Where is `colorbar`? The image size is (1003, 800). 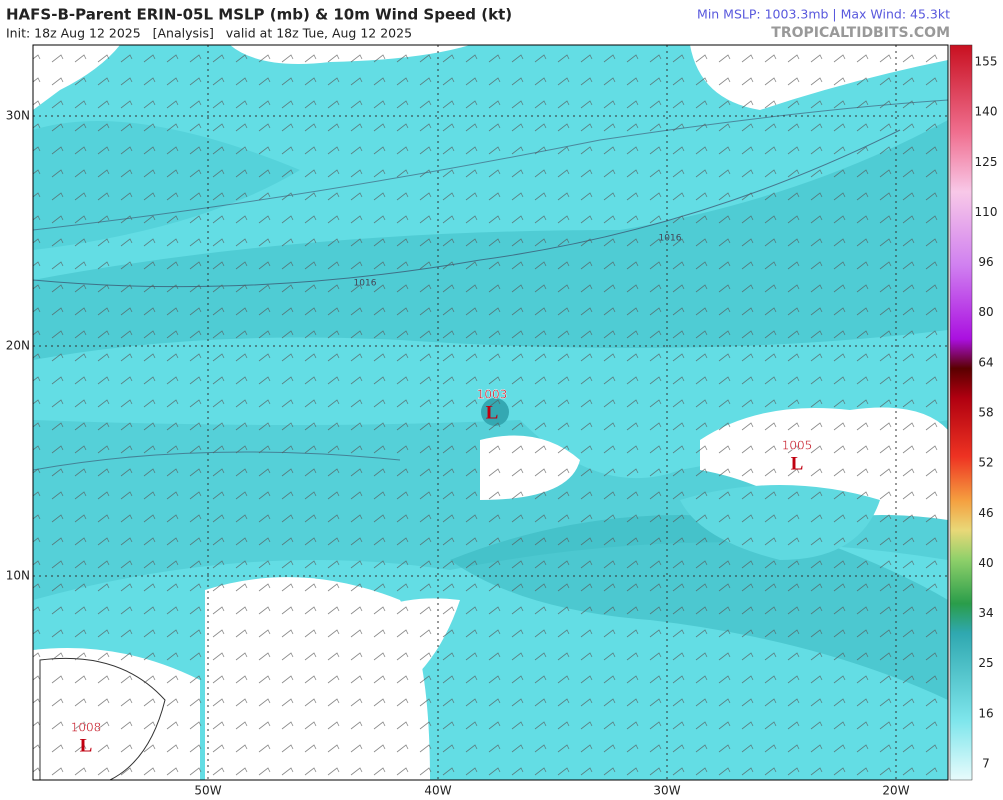 colorbar is located at coordinates (961, 412).